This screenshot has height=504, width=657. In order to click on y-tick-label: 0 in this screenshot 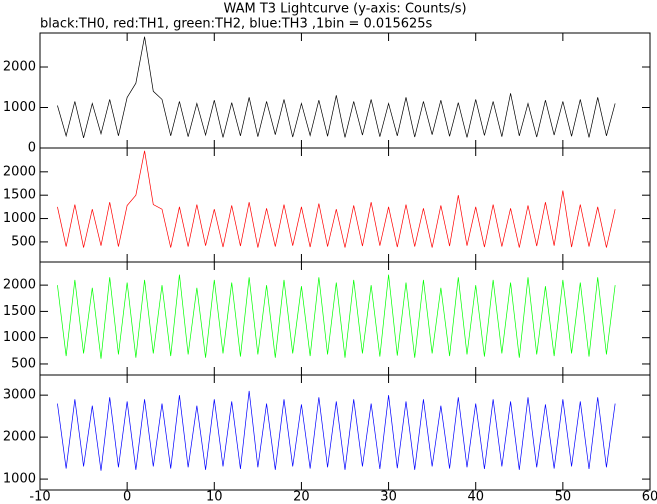, I will do `click(32, 148)`.